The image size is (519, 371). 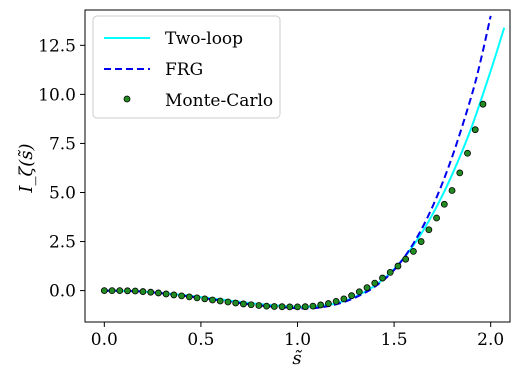 What do you see at coordinates (297, 340) in the screenshot?
I see `x-tick-label: 1.0` at bounding box center [297, 340].